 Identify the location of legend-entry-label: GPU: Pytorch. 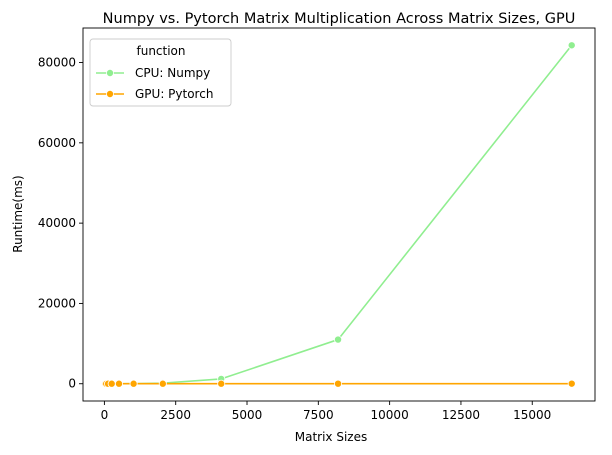
(174, 94).